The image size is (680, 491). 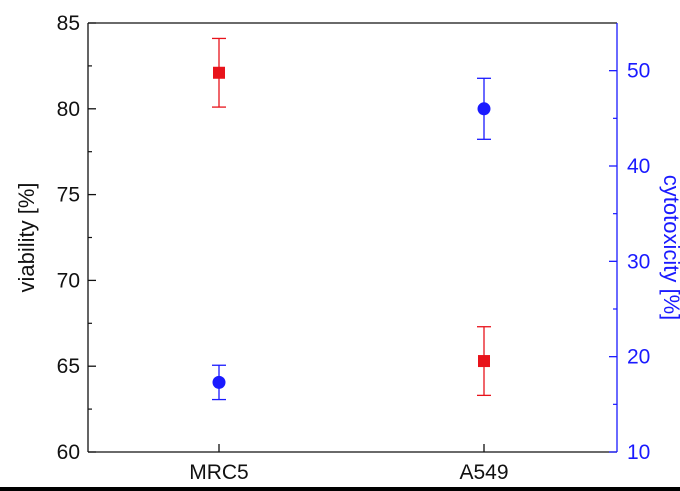 What do you see at coordinates (483, 472) in the screenshot?
I see `x-tick-label: A549` at bounding box center [483, 472].